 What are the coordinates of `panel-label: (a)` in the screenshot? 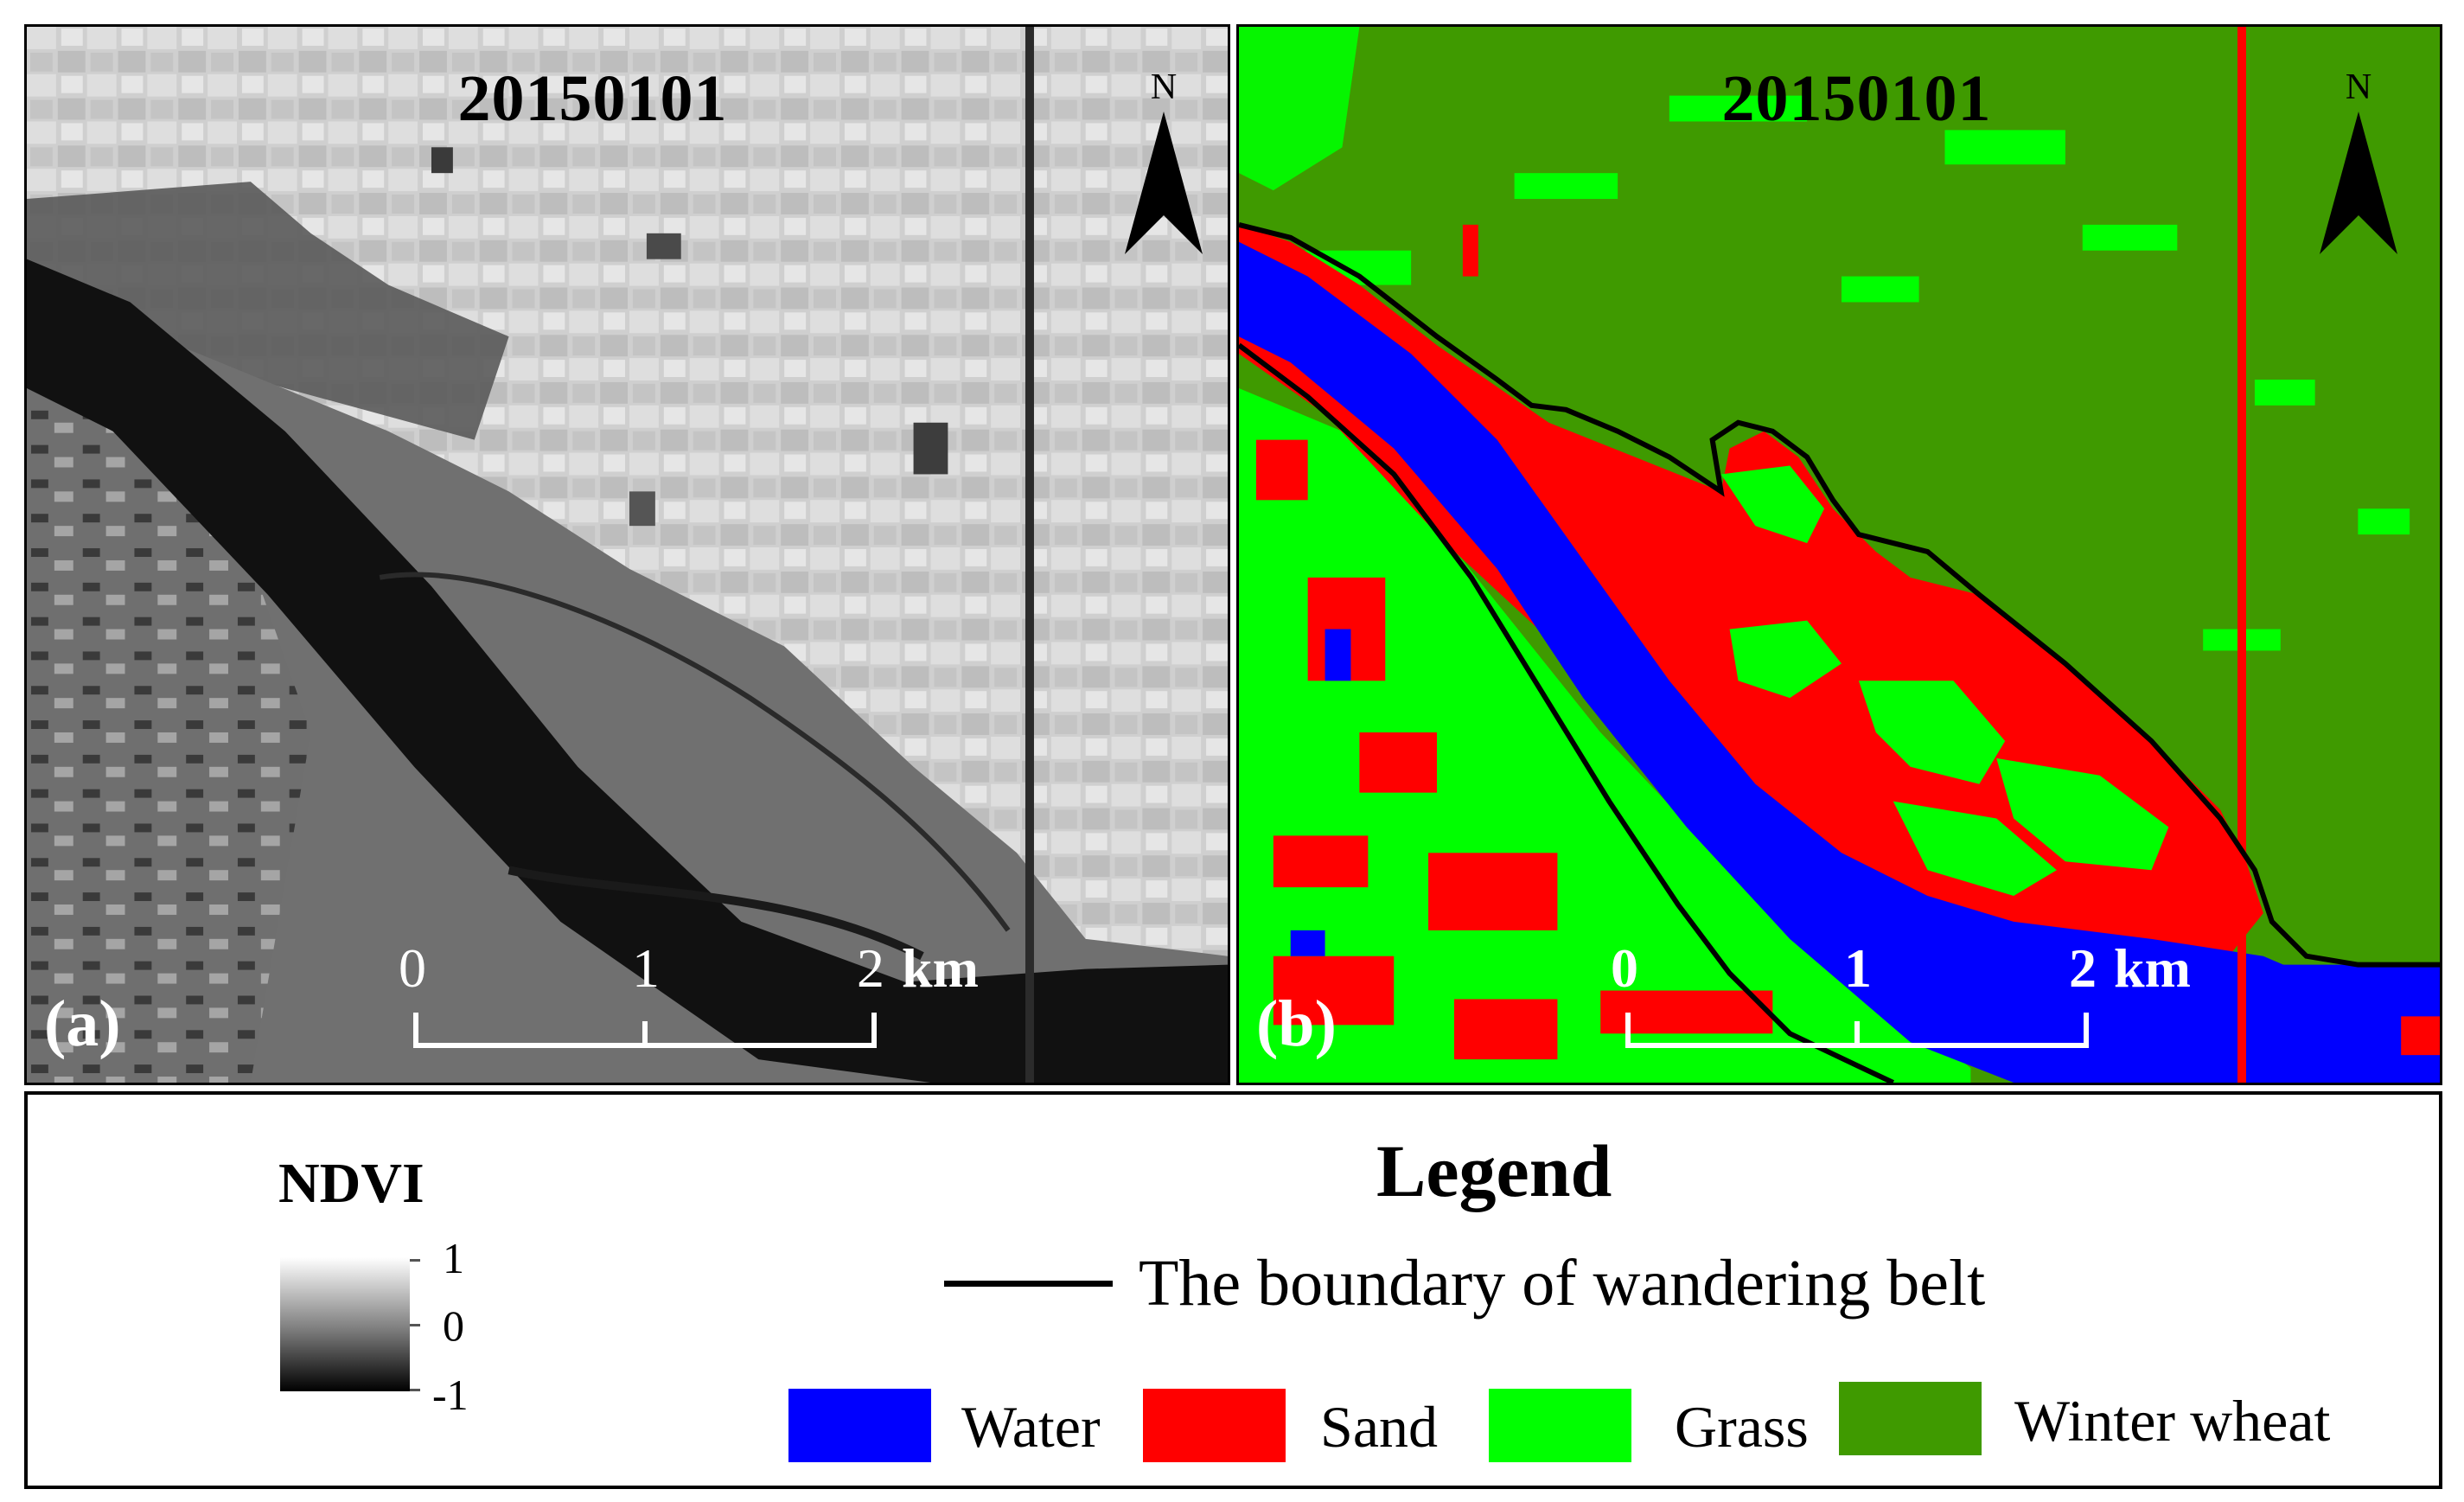 It's located at (82, 1024).